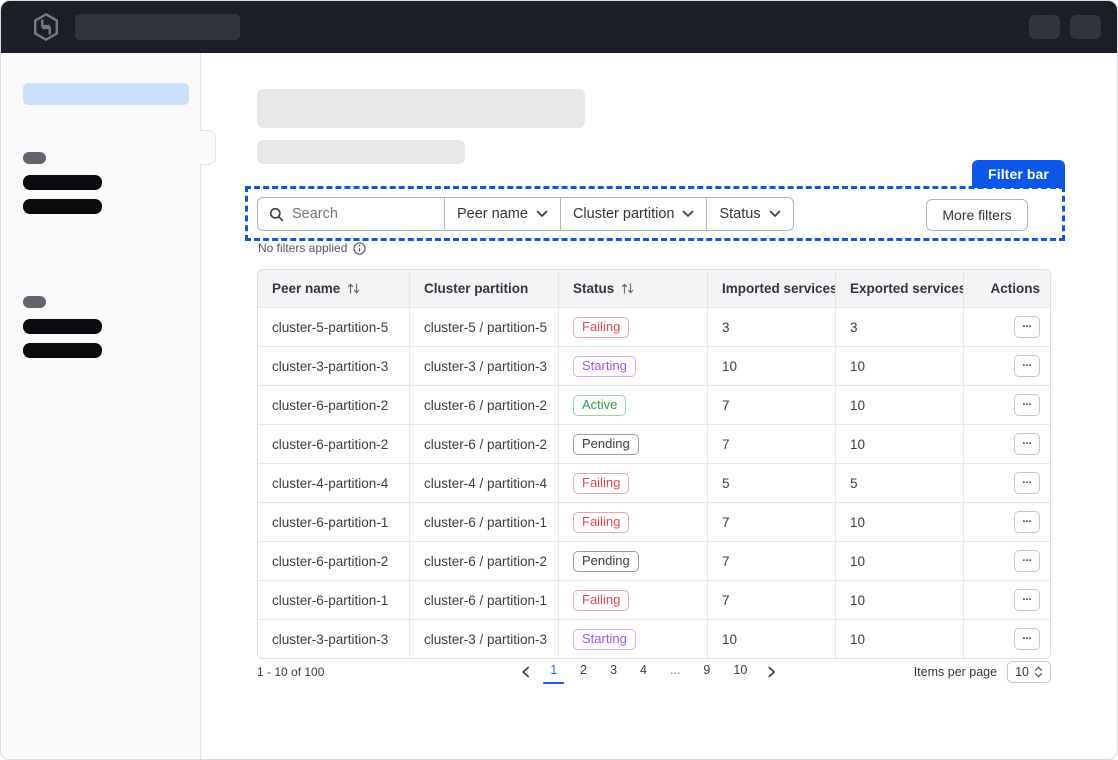 Image resolution: width=1118 pixels, height=760 pixels. Describe the element at coordinates (644, 670) in the screenshot. I see `pagination-page-4: 4` at that location.